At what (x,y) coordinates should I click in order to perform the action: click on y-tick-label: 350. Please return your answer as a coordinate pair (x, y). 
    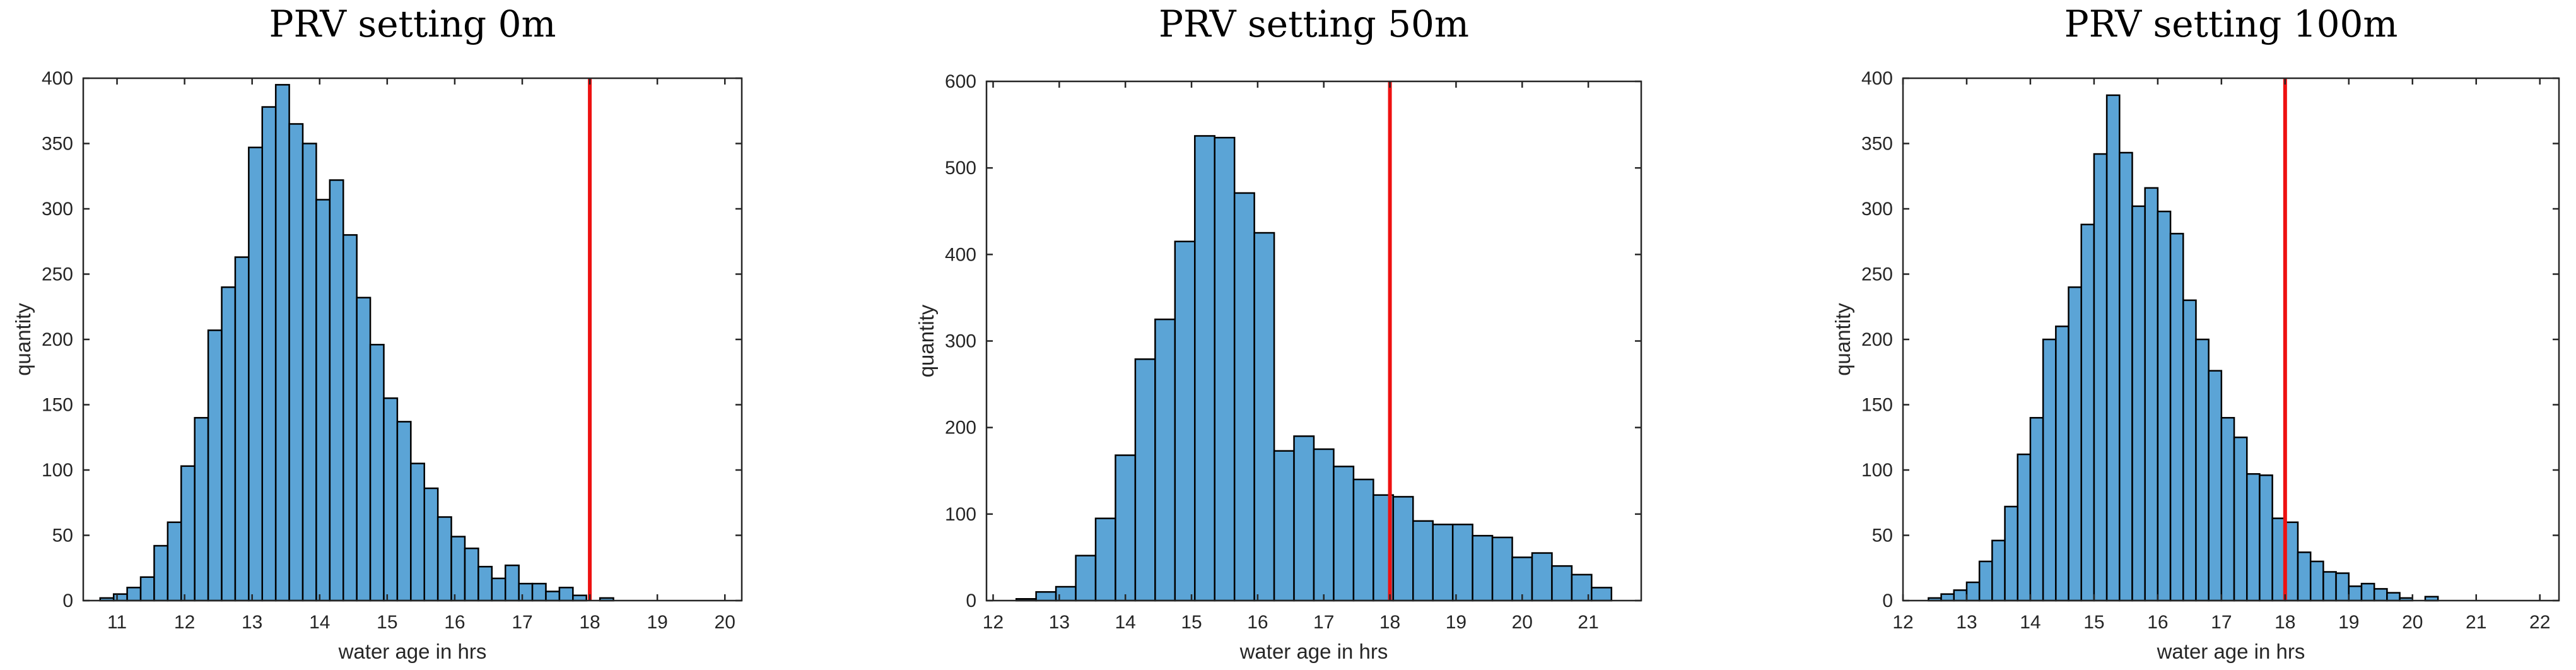
    Looking at the image, I should click on (1877, 145).